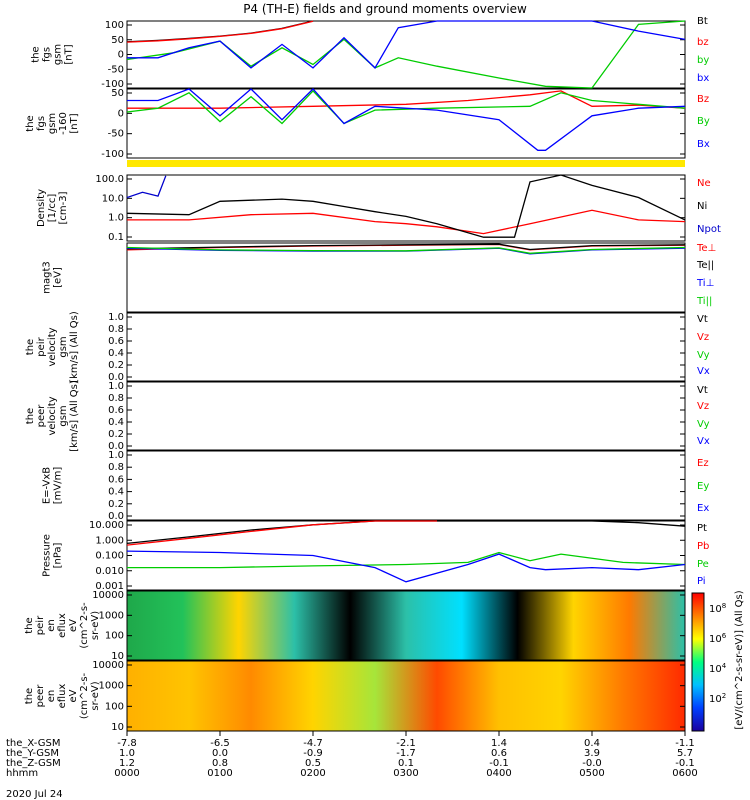  Describe the element at coordinates (313, 743) in the screenshot. I see `axis-row-value: -4.7` at that location.